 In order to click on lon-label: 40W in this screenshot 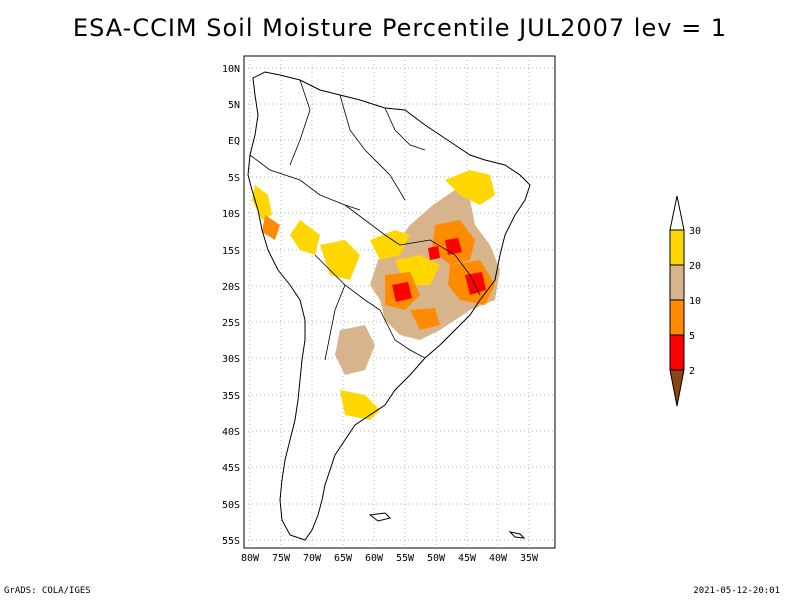, I will do `click(498, 558)`.